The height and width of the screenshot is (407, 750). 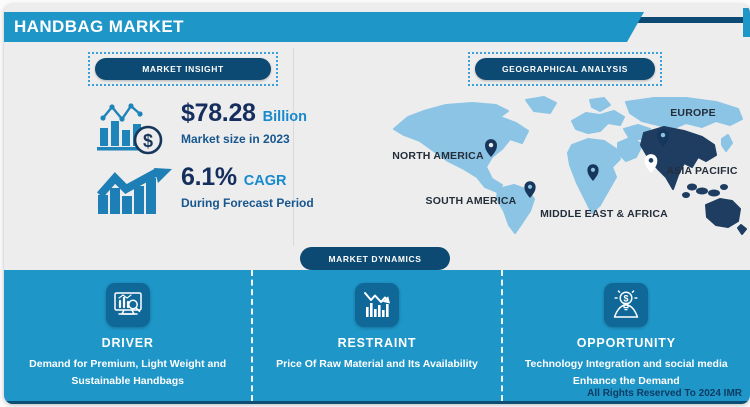 I want to click on cagr-value: 6.1%, so click(x=209, y=177).